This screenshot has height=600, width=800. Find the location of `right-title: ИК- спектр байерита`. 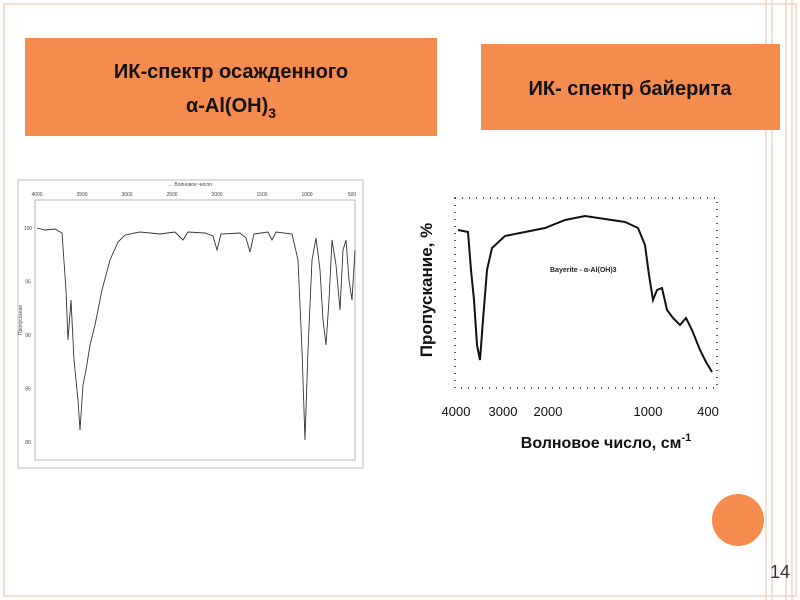

right-title: ИК- спектр байерита is located at coordinates (630, 89).